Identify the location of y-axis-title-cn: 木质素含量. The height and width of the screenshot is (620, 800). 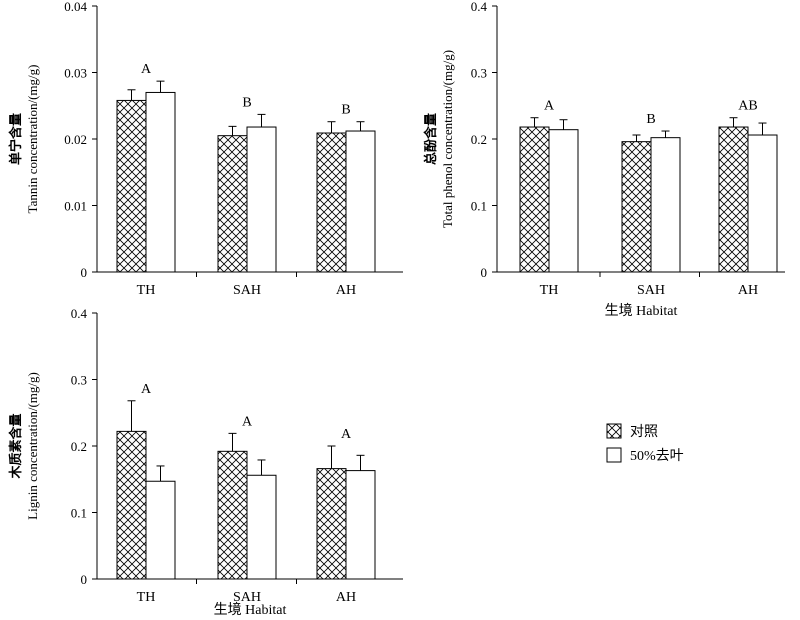
(15, 446).